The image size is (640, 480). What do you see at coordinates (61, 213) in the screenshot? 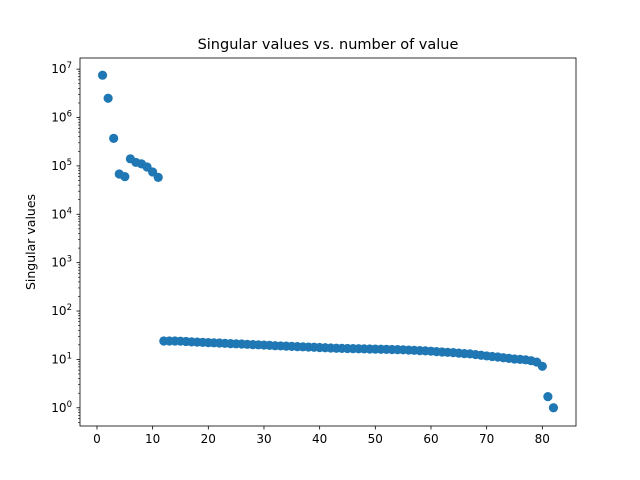
I see `y-tick-label: 10⁴` at bounding box center [61, 213].